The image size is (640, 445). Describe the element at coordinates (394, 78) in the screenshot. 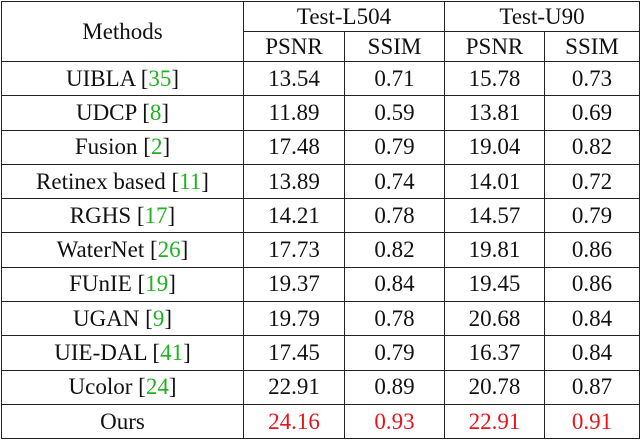

I see `value-cell: 0.71` at that location.